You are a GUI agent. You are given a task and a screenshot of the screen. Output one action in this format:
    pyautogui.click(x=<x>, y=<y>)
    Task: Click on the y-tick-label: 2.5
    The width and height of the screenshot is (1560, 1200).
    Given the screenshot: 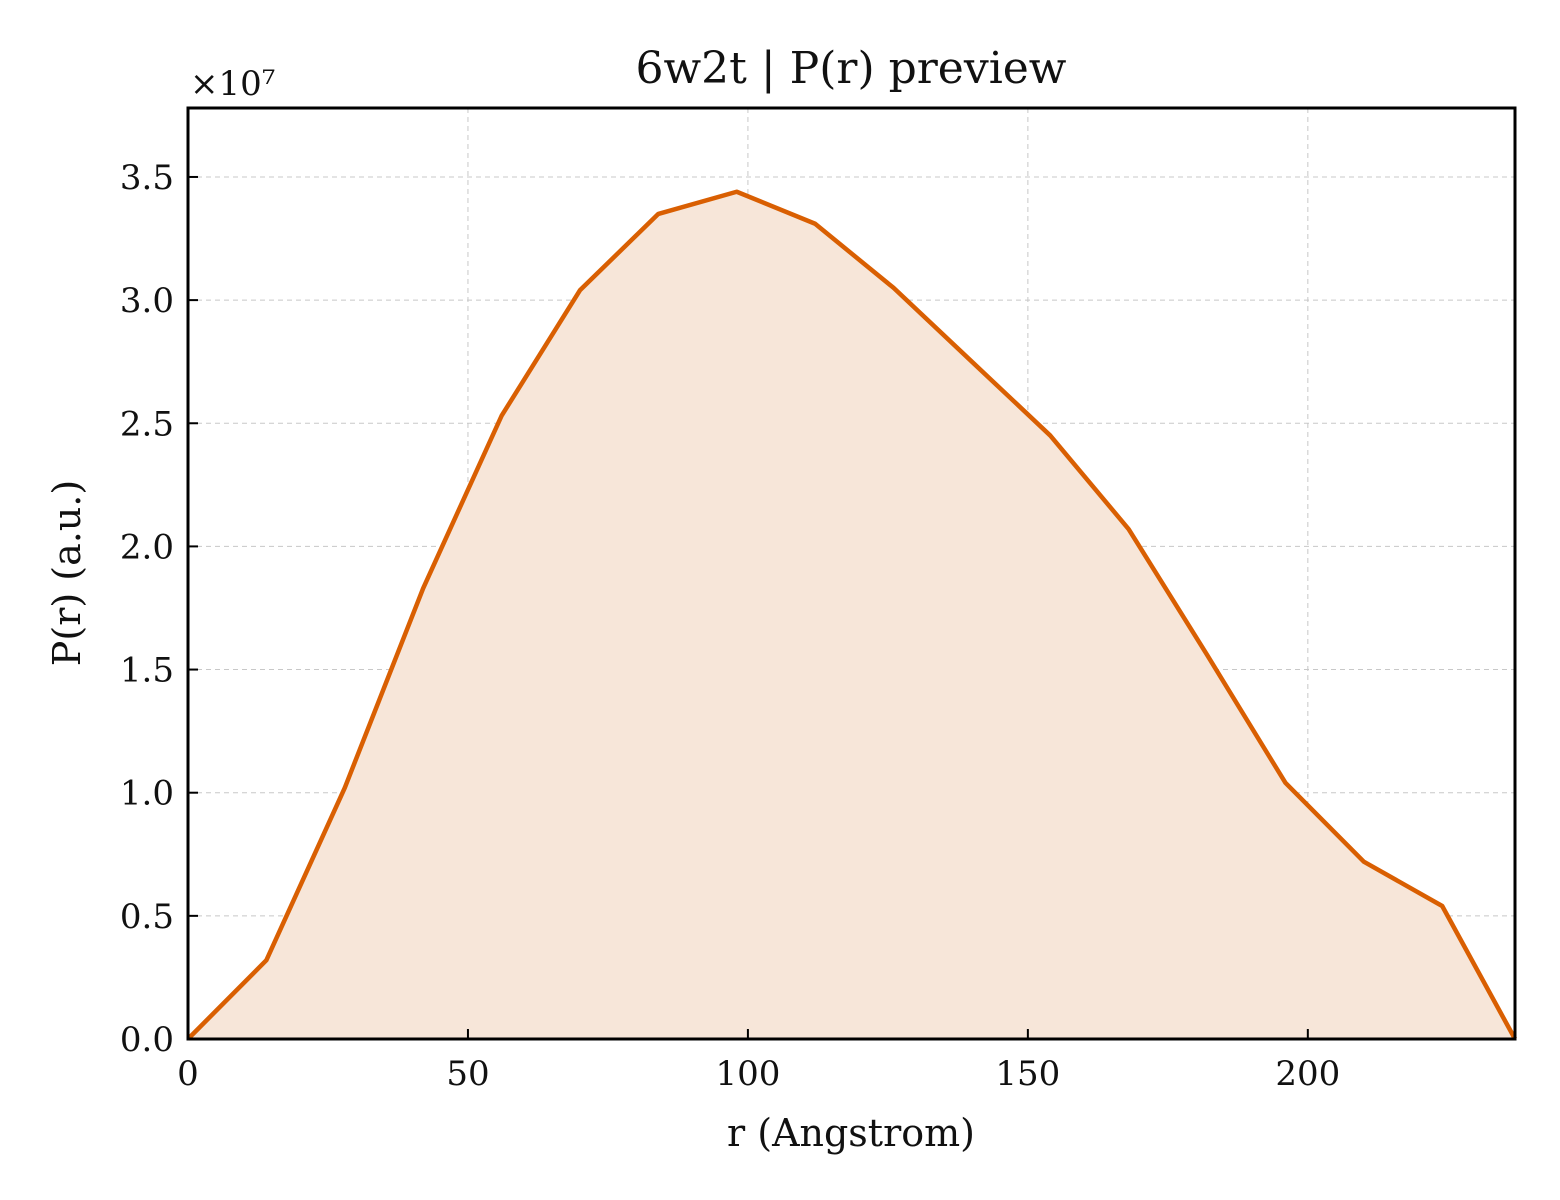 What is the action you would take?
    pyautogui.click(x=147, y=424)
    